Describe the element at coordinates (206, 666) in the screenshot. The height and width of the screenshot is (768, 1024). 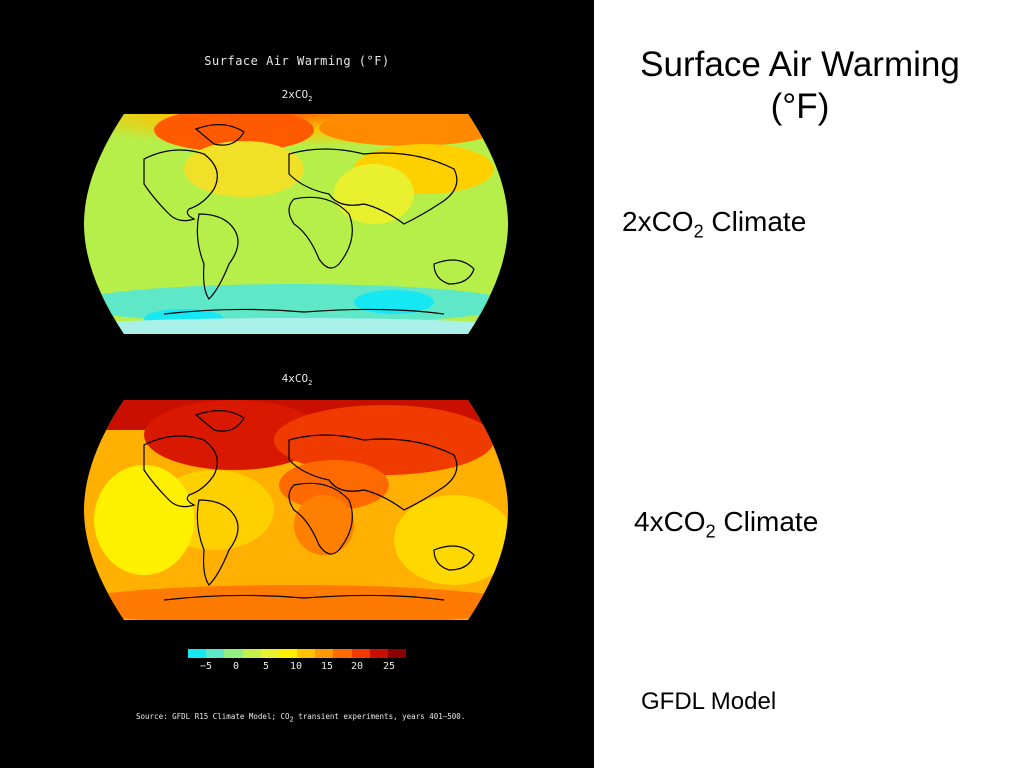
I see `colorbar-tick-label: −5` at that location.